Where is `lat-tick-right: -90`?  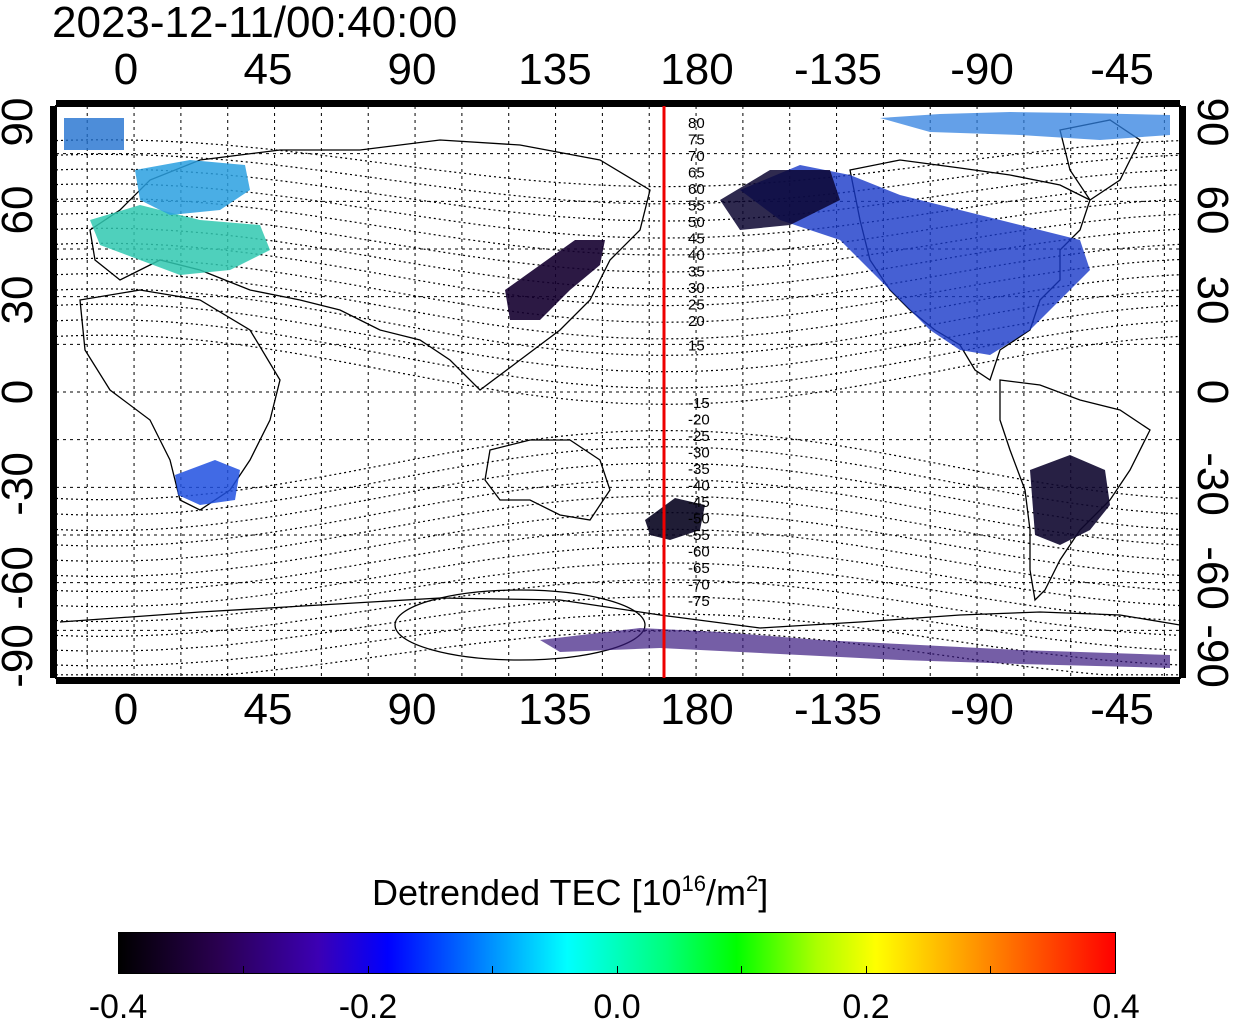
lat-tick-right: -90 is located at coordinates (1212, 656).